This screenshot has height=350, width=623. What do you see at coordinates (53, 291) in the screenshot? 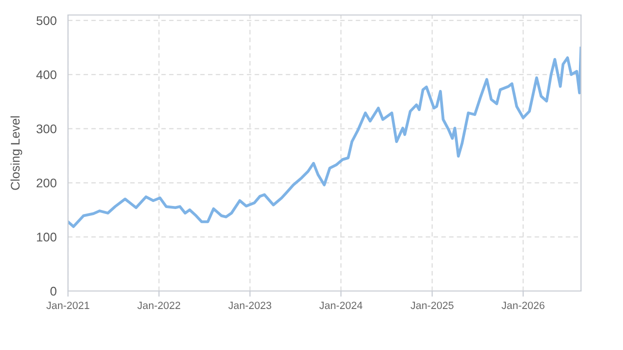
I see `y-tick-label: 0` at bounding box center [53, 291].